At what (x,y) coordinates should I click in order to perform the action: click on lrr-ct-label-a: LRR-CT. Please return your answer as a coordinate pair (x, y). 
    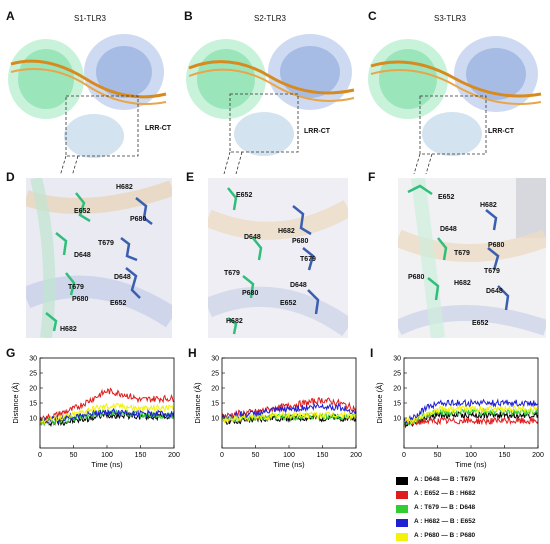
    Looking at the image, I should click on (158, 128).